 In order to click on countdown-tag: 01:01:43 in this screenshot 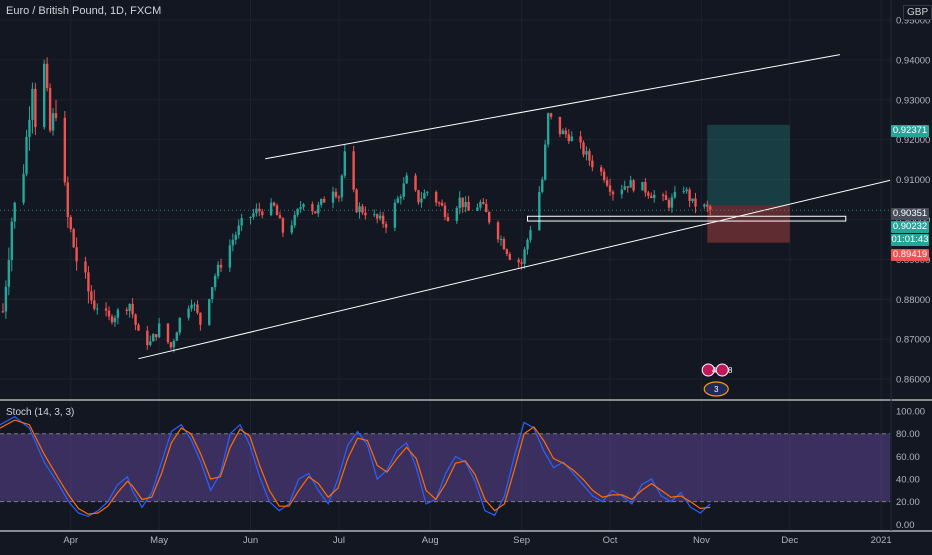, I will do `click(910, 240)`.